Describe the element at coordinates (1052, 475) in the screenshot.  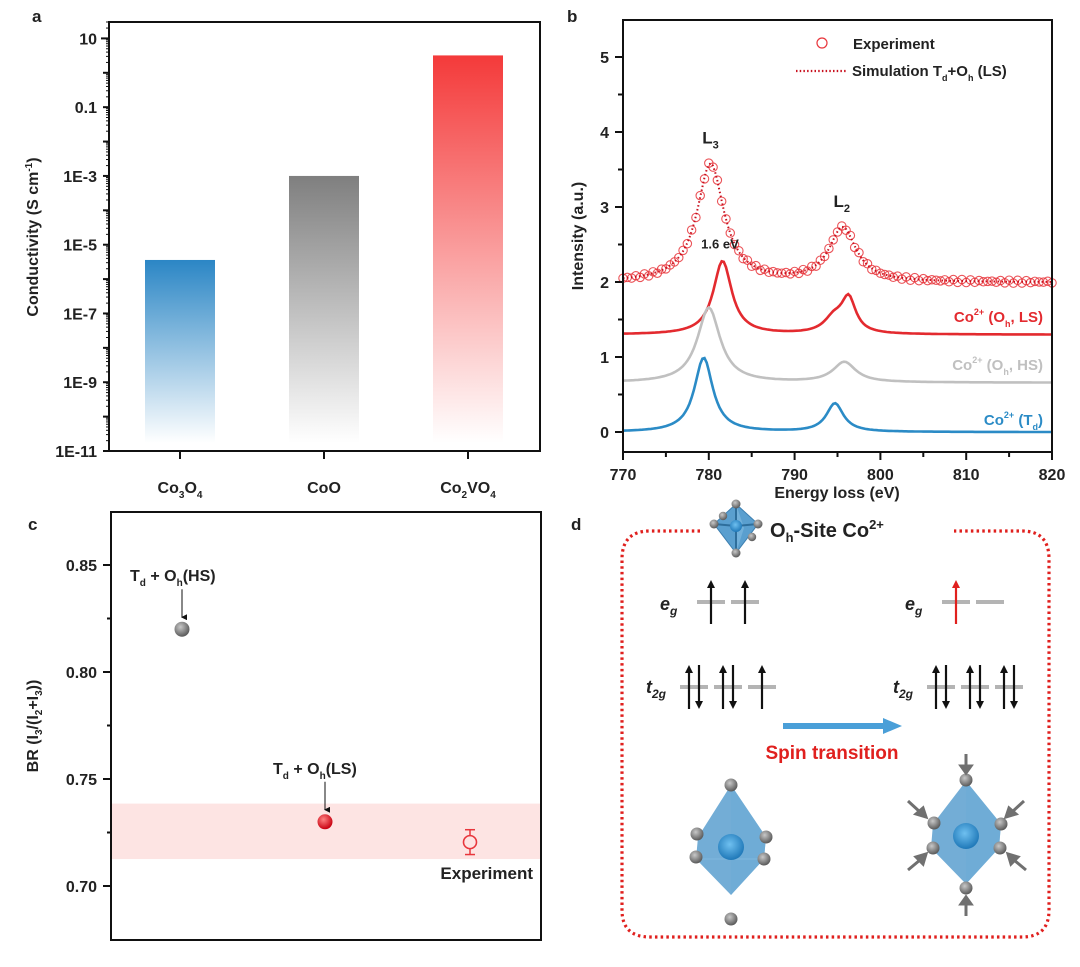
I see `x-tick-label-b: 820` at that location.